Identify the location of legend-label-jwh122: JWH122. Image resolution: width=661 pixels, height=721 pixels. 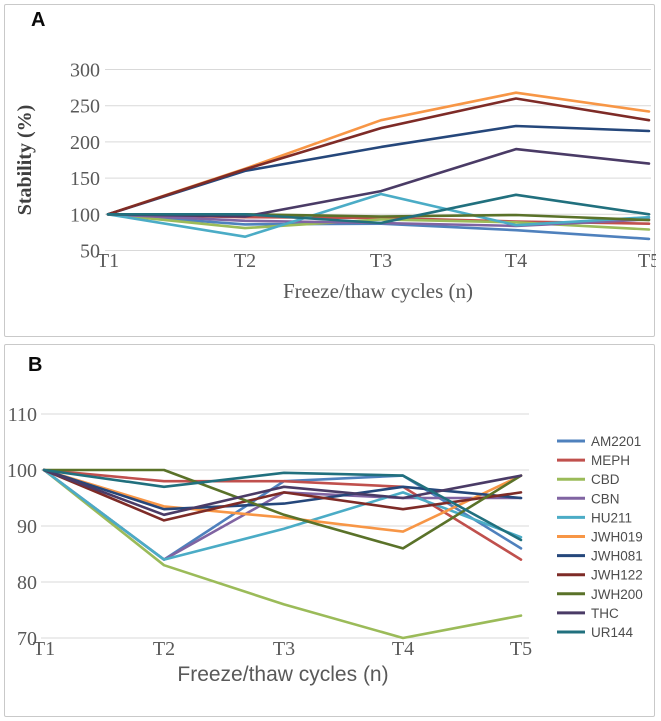
(617, 575).